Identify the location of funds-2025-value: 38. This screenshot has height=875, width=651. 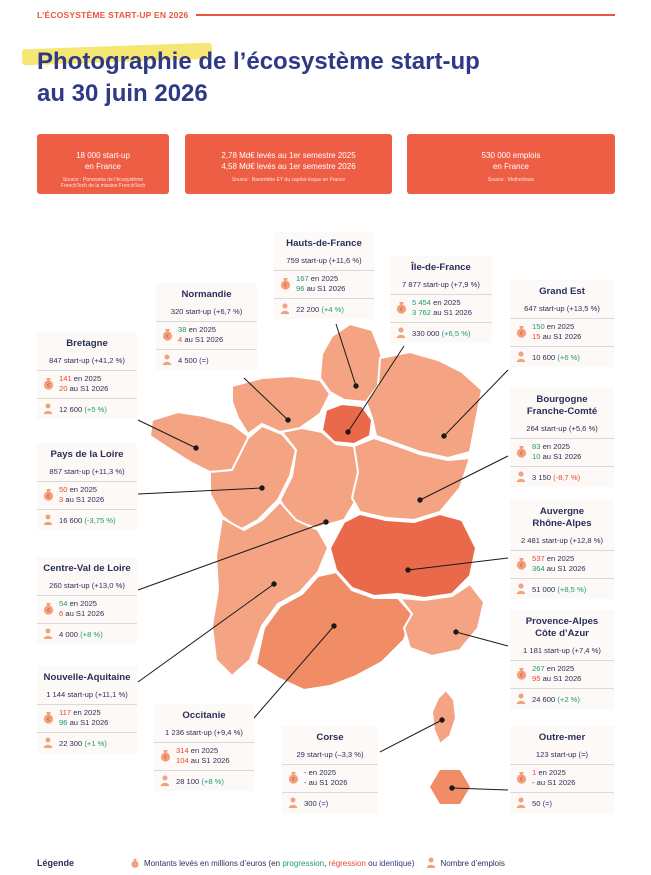
(182, 329).